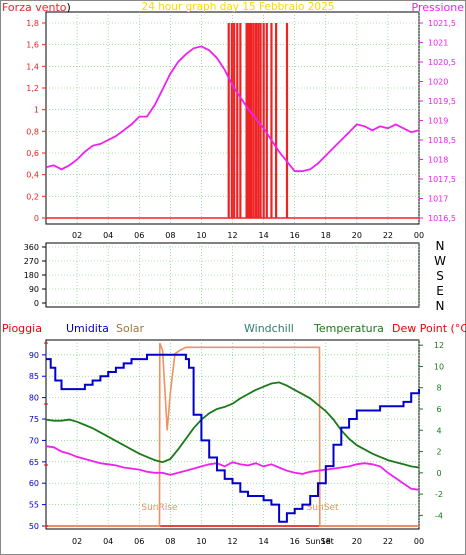  I want to click on x-tick-label: 00, so click(419, 235).